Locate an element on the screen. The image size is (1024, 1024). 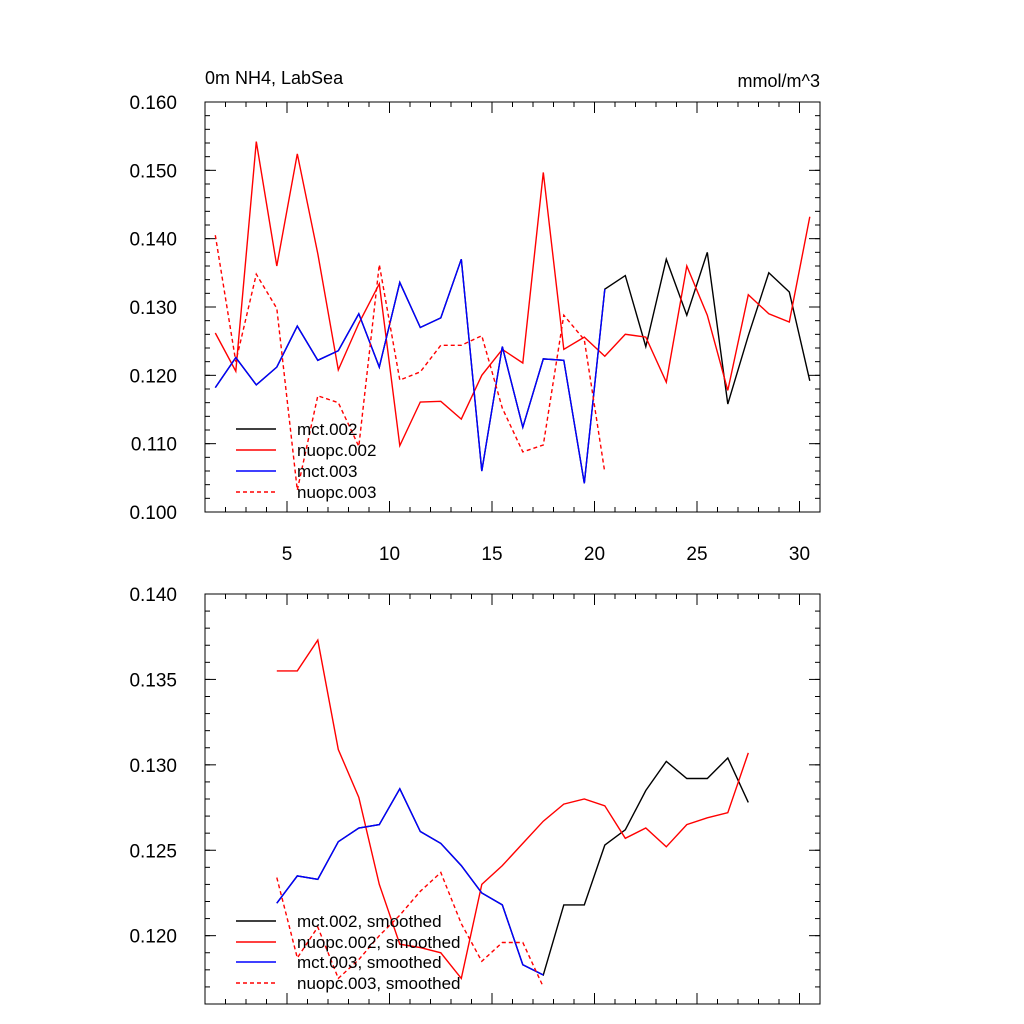
top-y-tick-label: 0.160 is located at coordinates (153, 103).